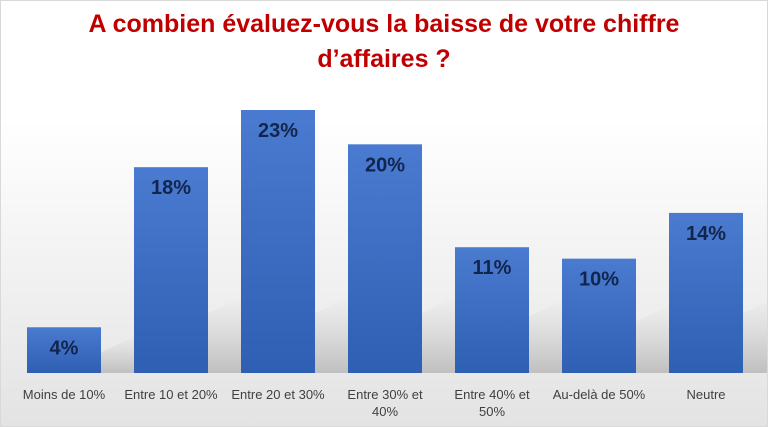 The height and width of the screenshot is (427, 768). What do you see at coordinates (171, 394) in the screenshot?
I see `category-label: Entre 10 et 20%` at bounding box center [171, 394].